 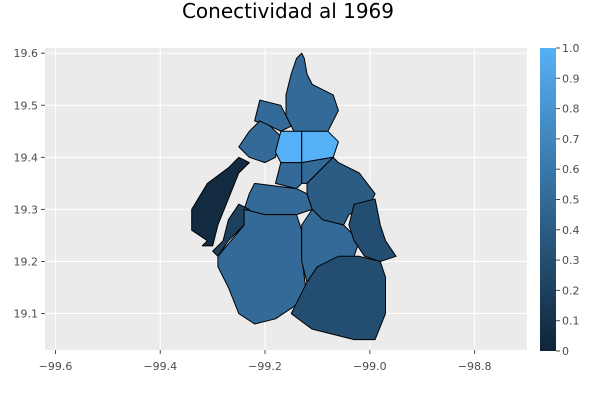 What do you see at coordinates (26, 157) in the screenshot?
I see `y-tick-label: 19.4` at bounding box center [26, 157].